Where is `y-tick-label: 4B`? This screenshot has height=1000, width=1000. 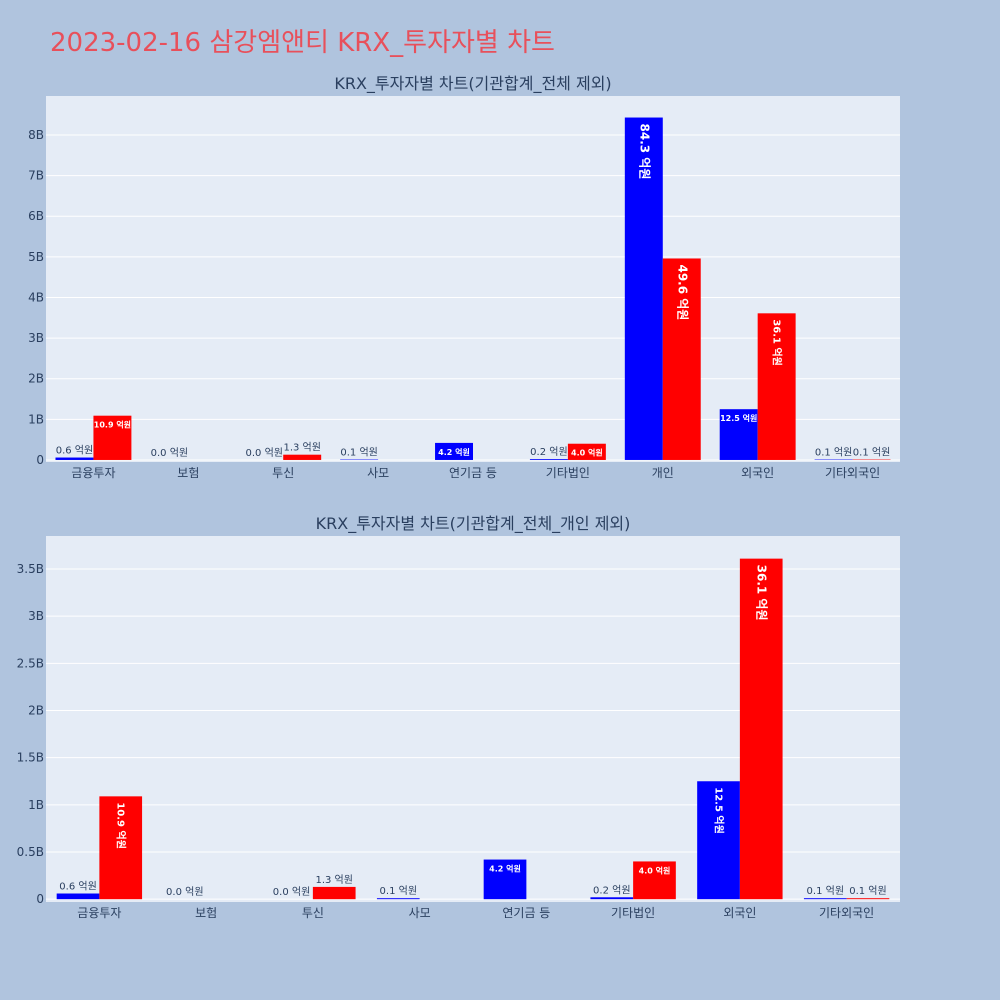
y-tick-label: 4B is located at coordinates (36, 297).